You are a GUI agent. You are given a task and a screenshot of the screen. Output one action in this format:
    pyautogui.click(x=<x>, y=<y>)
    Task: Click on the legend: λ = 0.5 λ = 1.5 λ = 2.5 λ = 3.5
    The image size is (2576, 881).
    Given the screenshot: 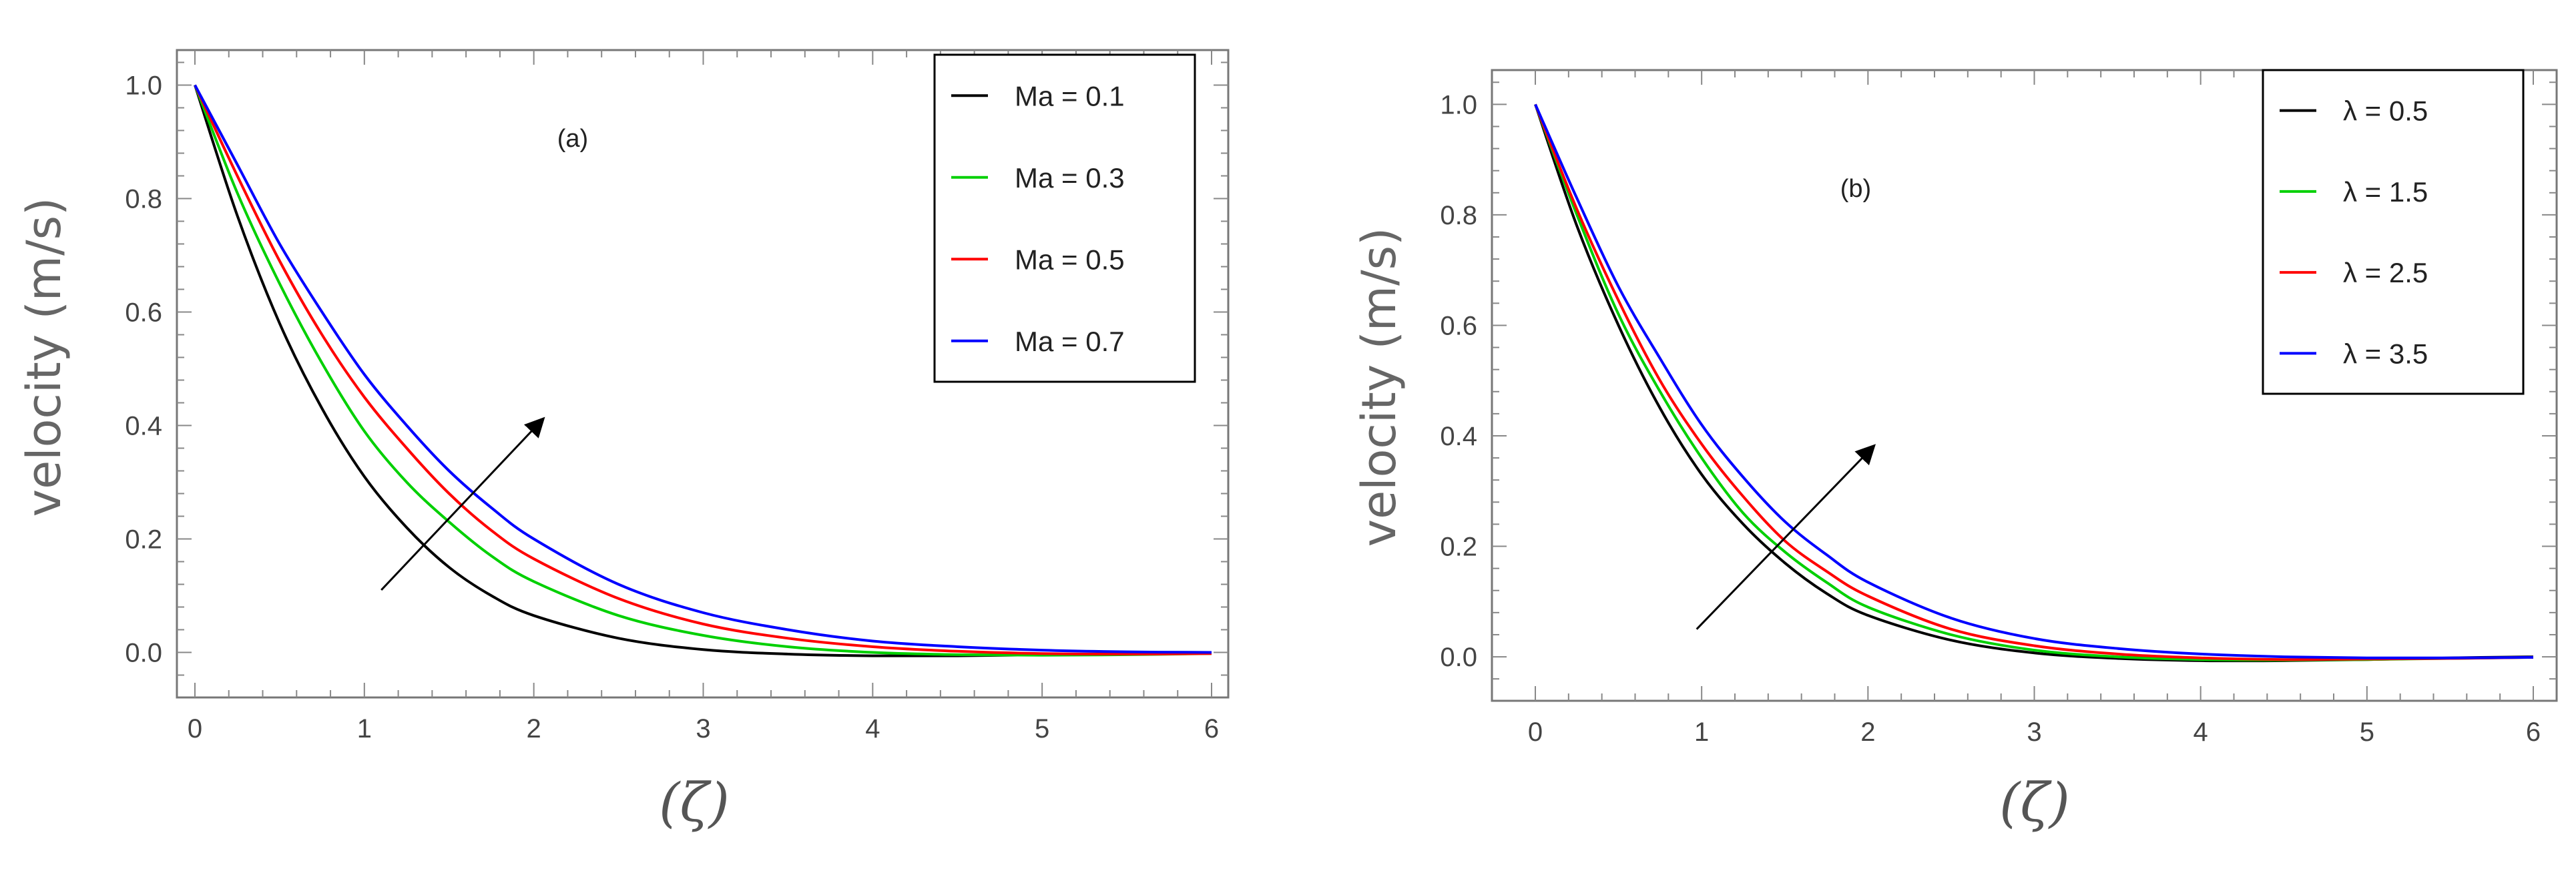 What is the action you would take?
    pyautogui.click(x=2393, y=232)
    